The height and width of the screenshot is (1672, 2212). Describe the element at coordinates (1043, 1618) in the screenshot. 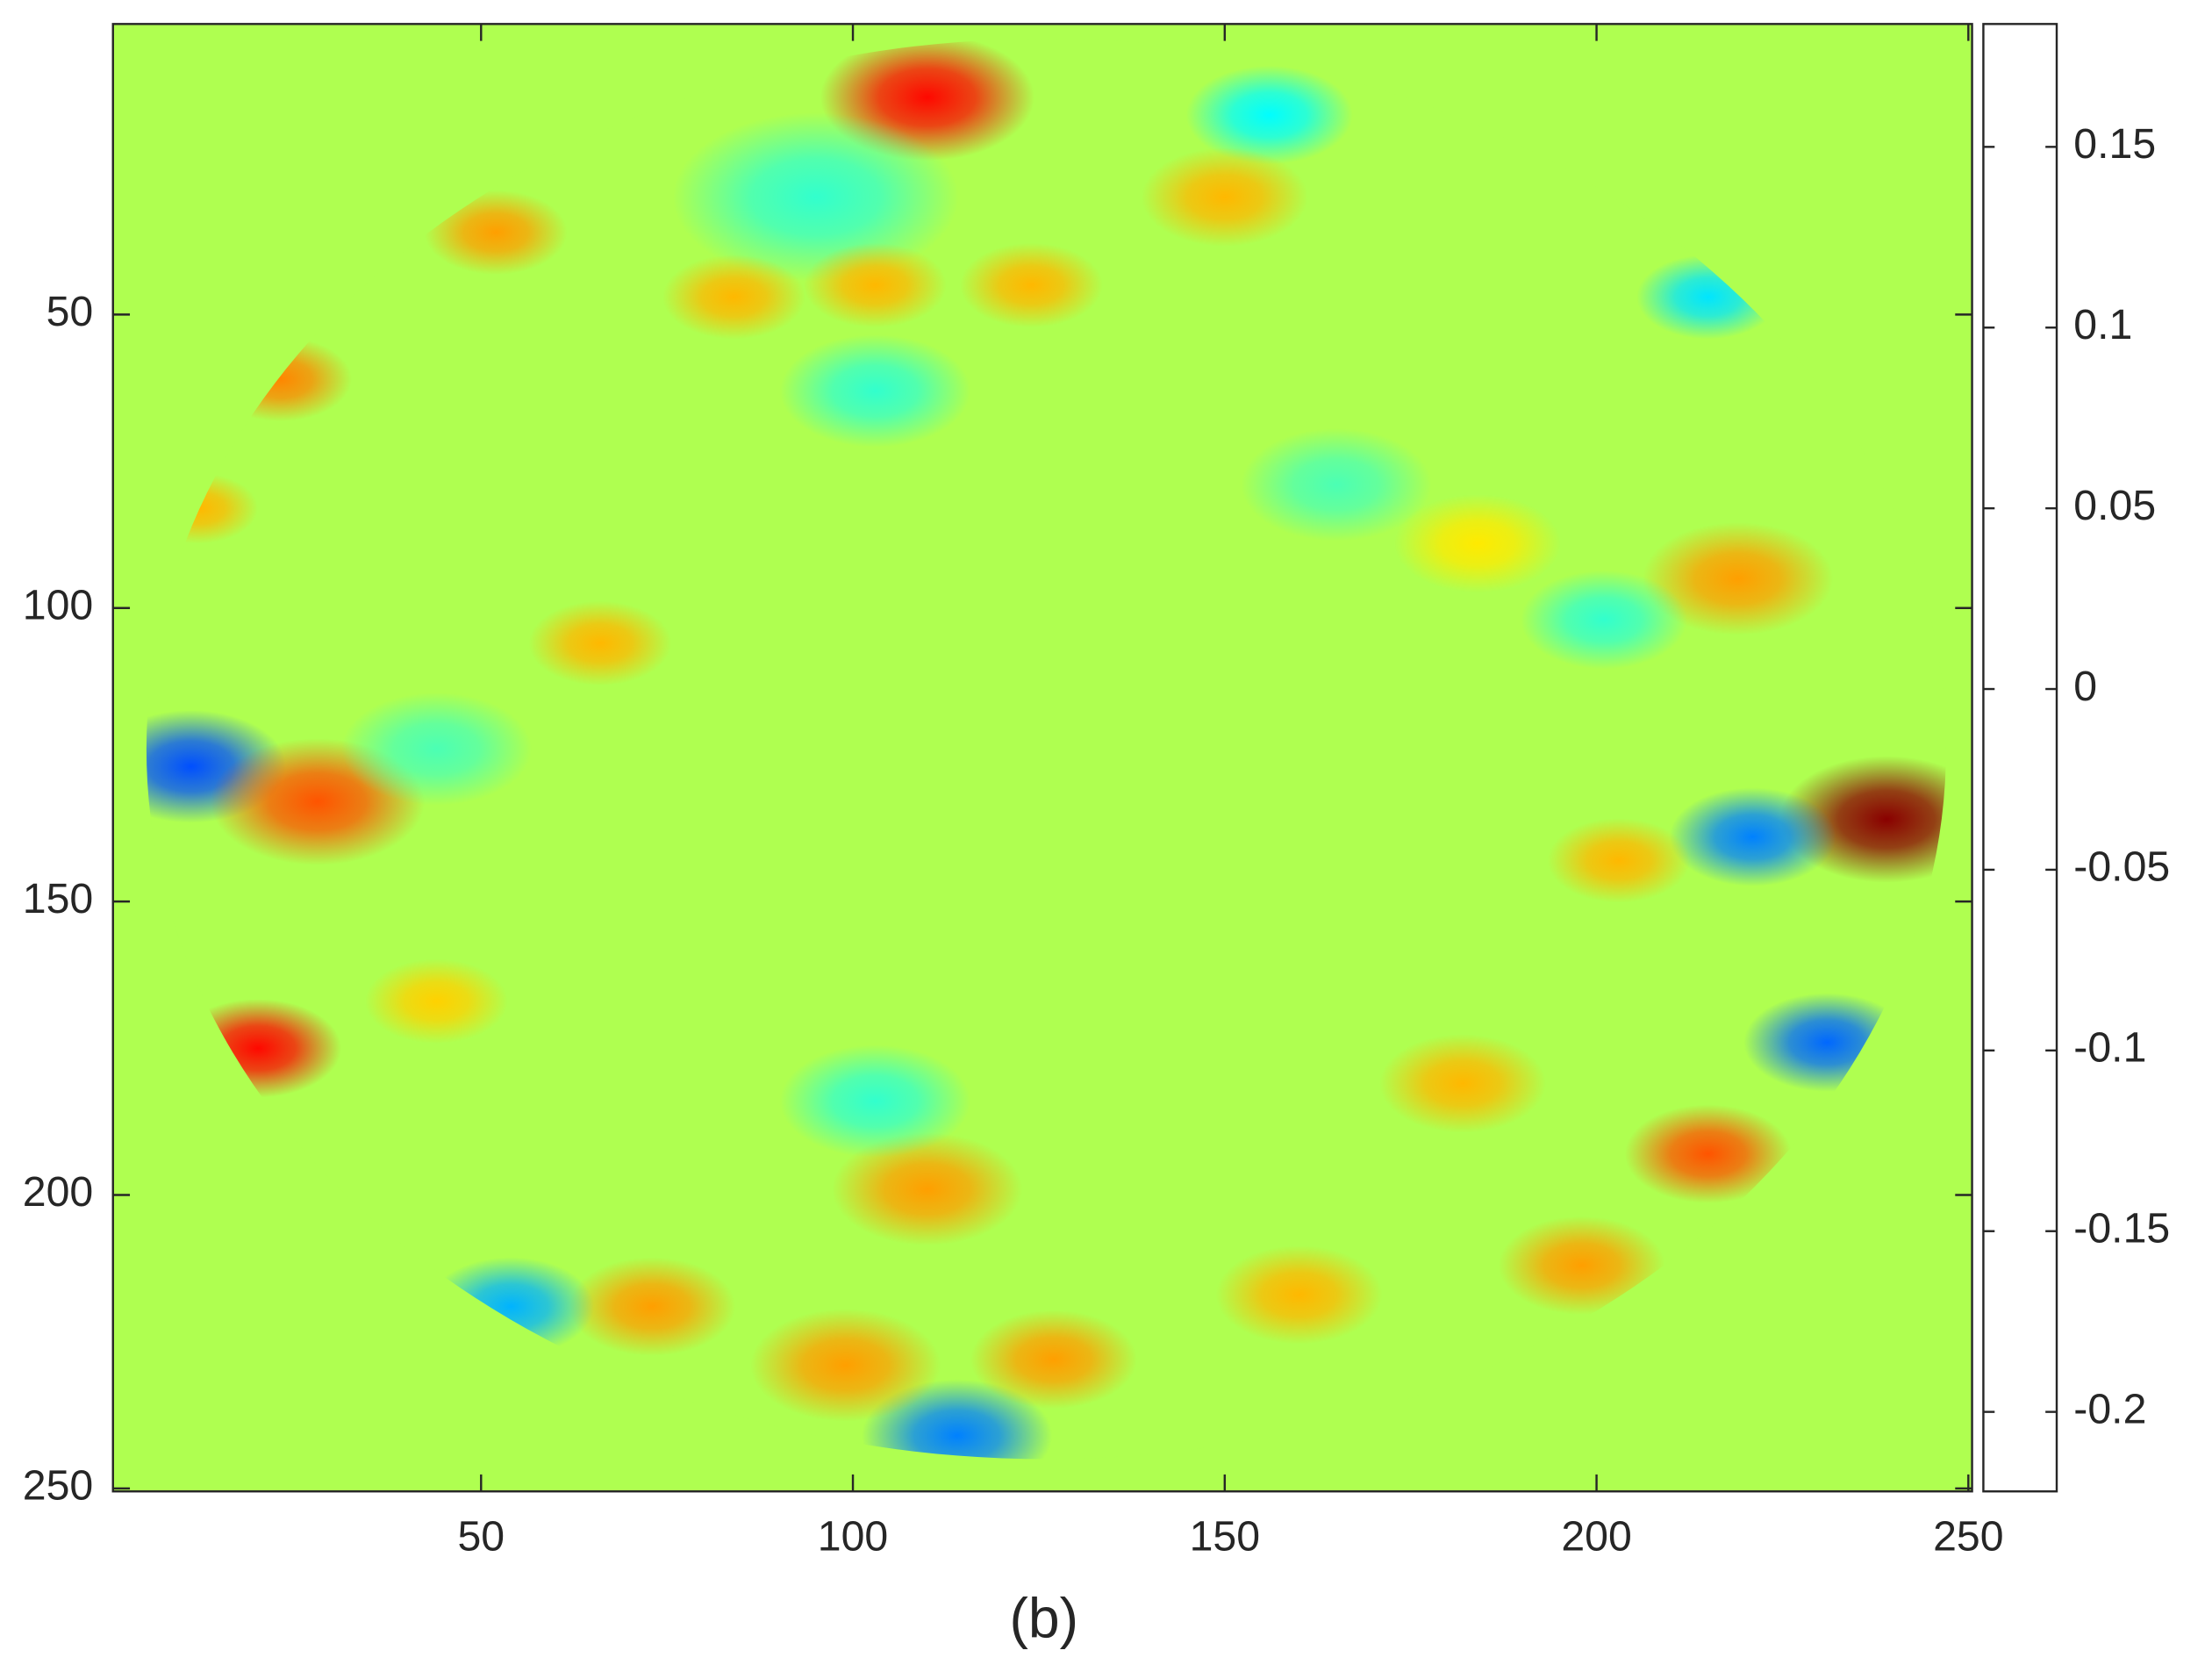

I see `caption: (b)` at that location.